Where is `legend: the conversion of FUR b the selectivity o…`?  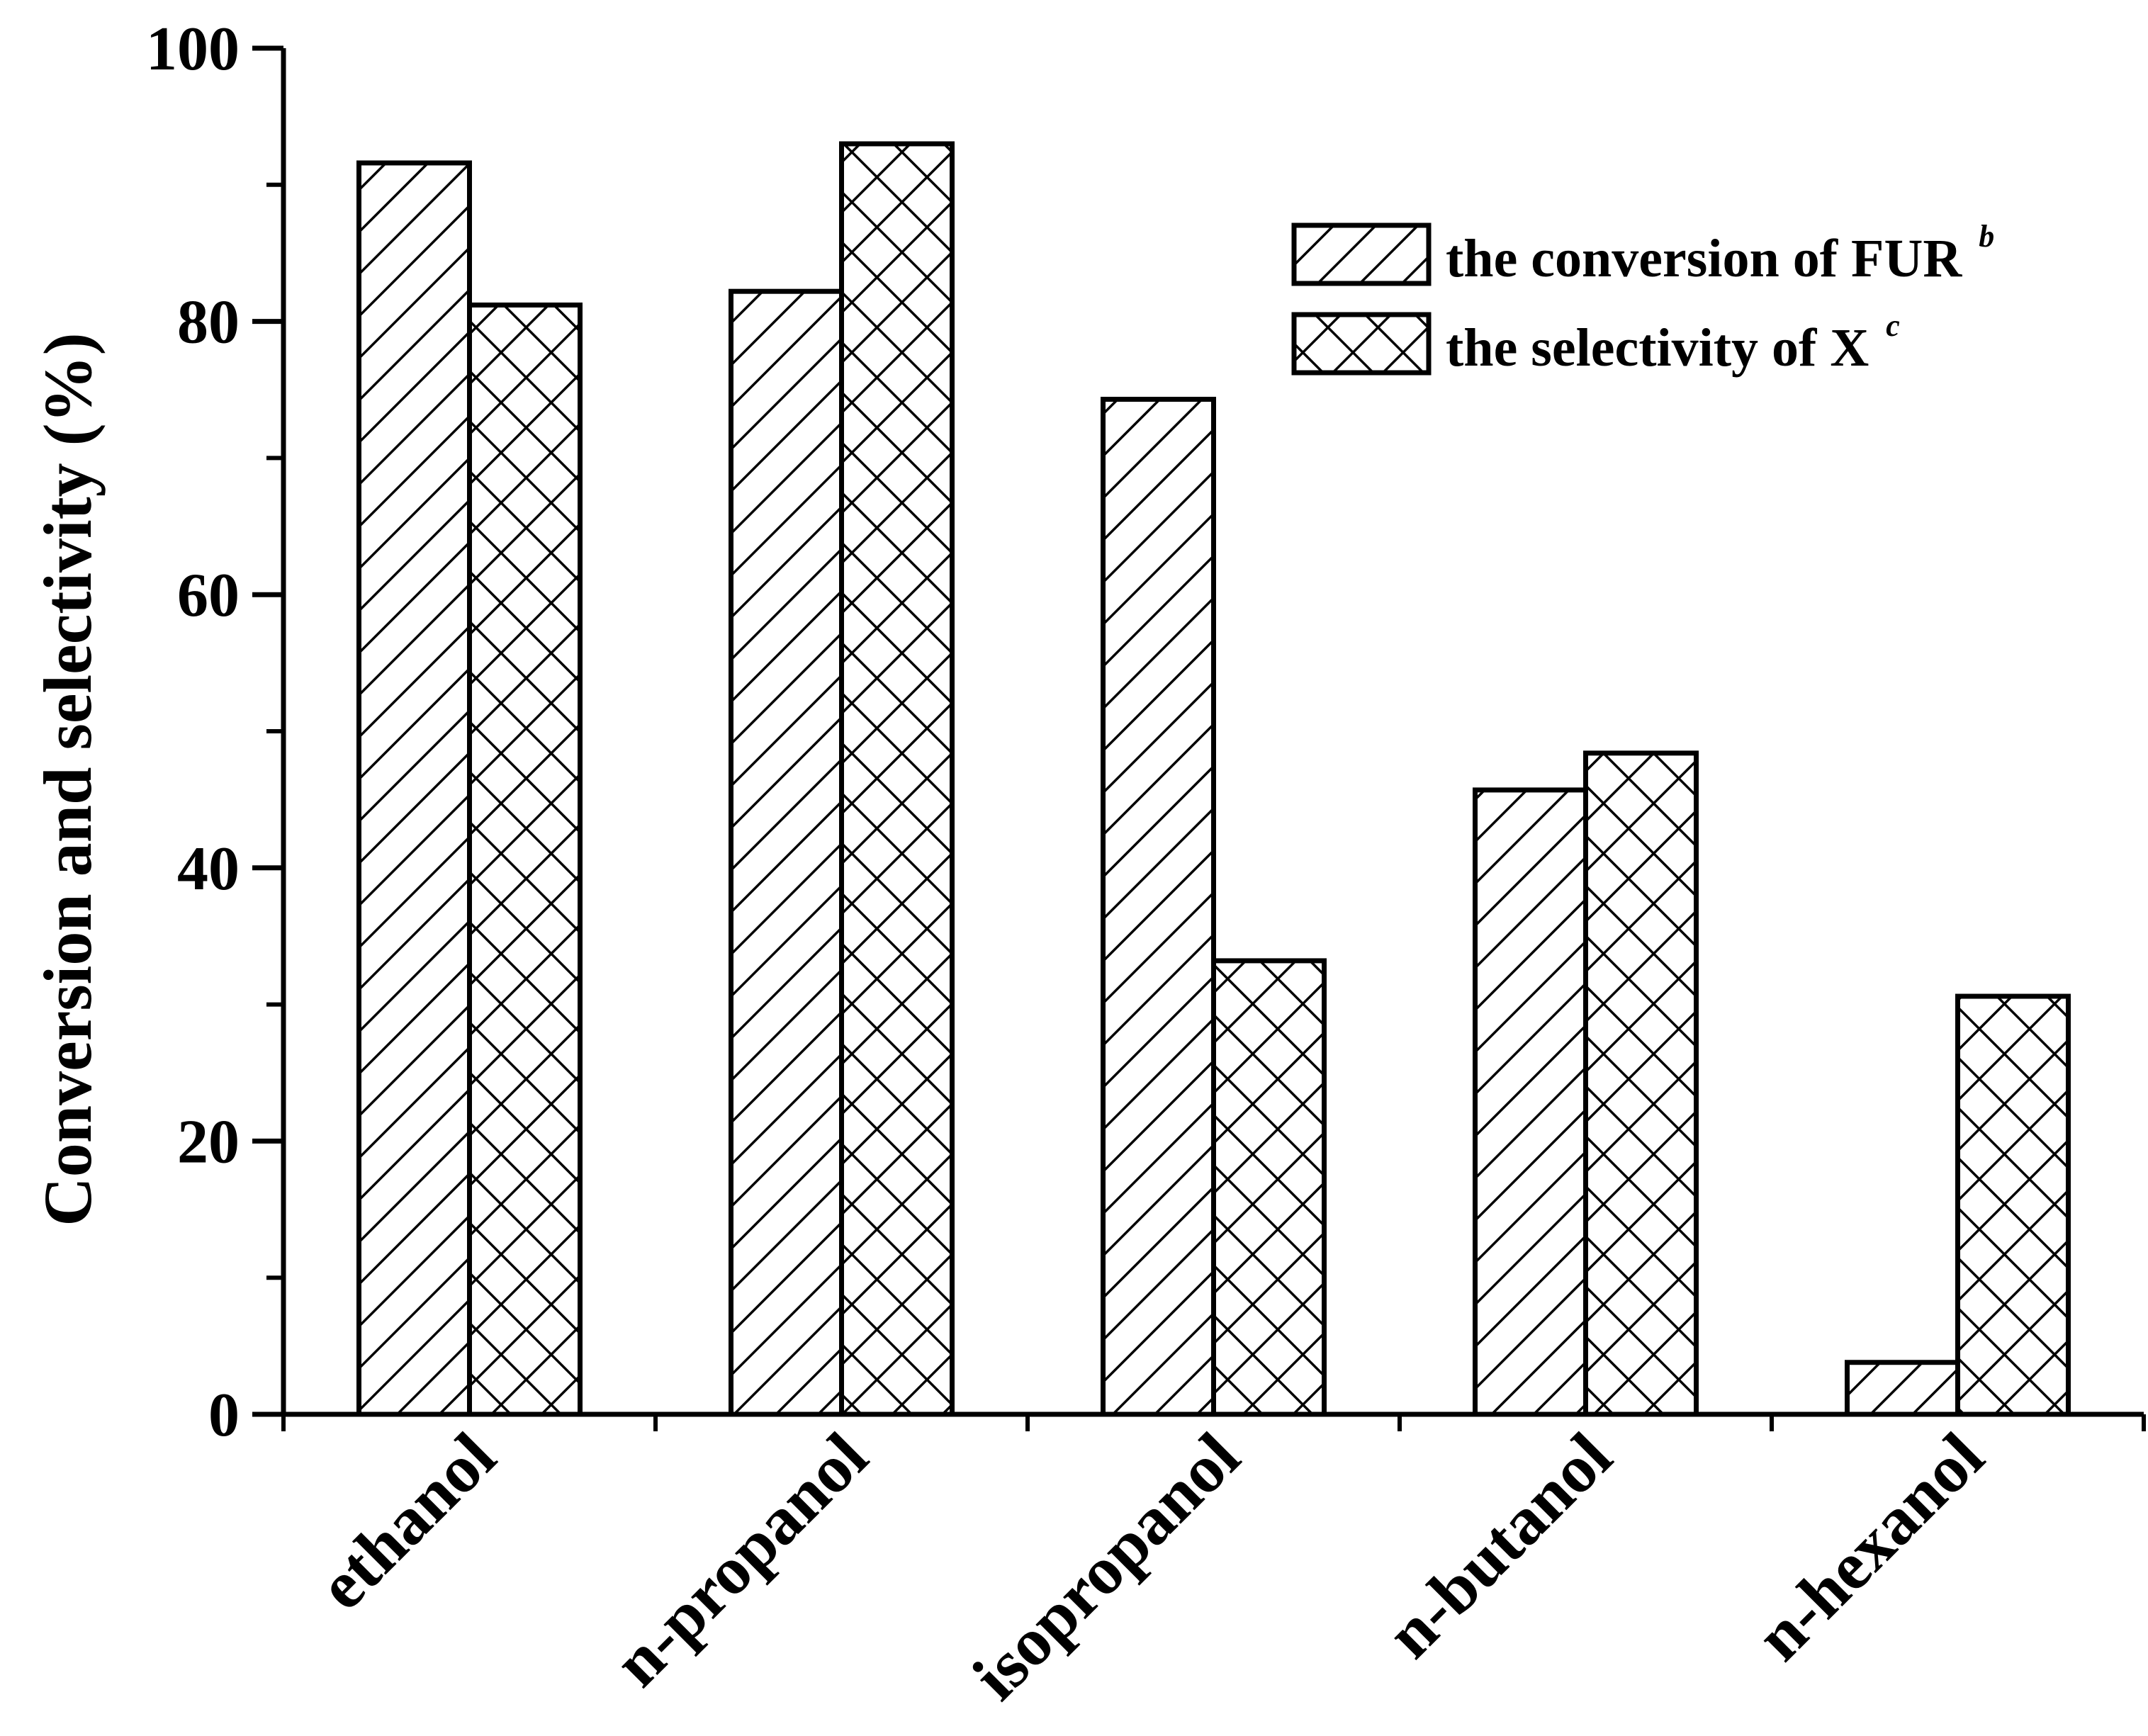
legend: the conversion of FUR b the selectivity o… is located at coordinates (1642, 298).